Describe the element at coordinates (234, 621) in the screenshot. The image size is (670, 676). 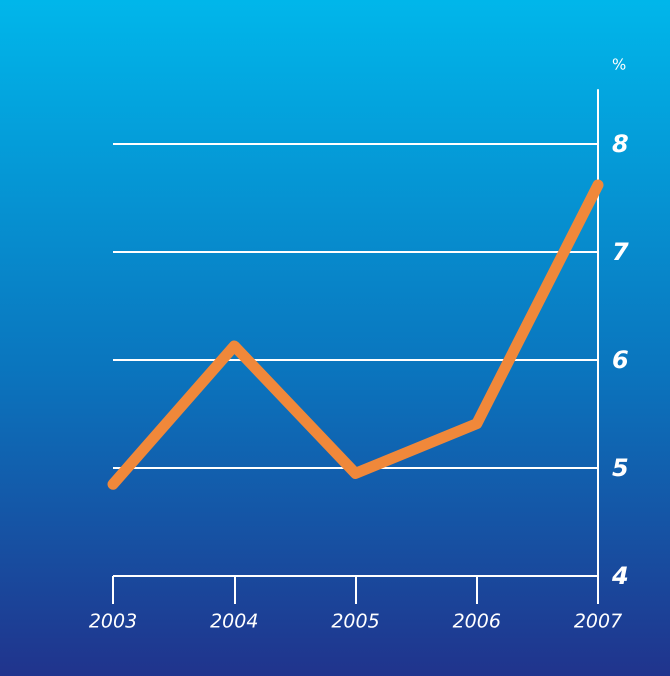
I see `x-tick-label: 2004` at that location.